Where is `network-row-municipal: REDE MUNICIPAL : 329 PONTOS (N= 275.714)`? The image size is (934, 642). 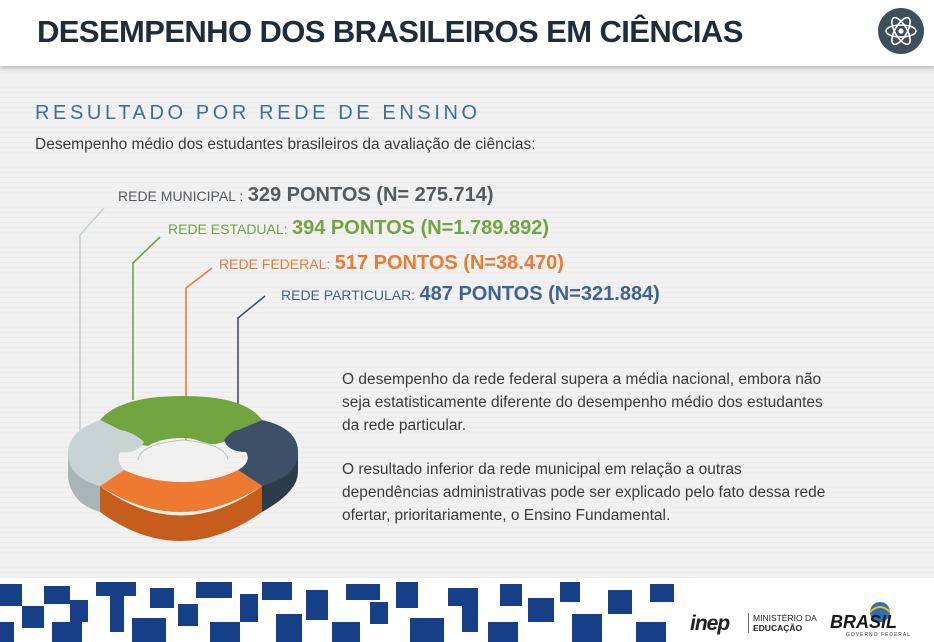 network-row-municipal: REDE MUNICIPAL : 329 PONTOS (N= 275.714) is located at coordinates (306, 195).